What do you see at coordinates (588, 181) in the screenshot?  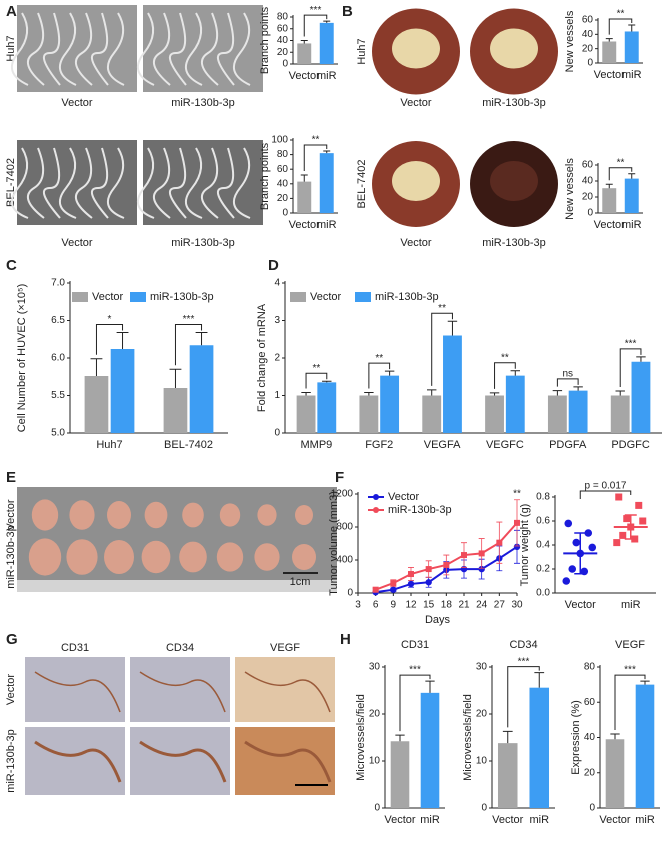 I see `y-tick-label: 40` at bounding box center [588, 181].